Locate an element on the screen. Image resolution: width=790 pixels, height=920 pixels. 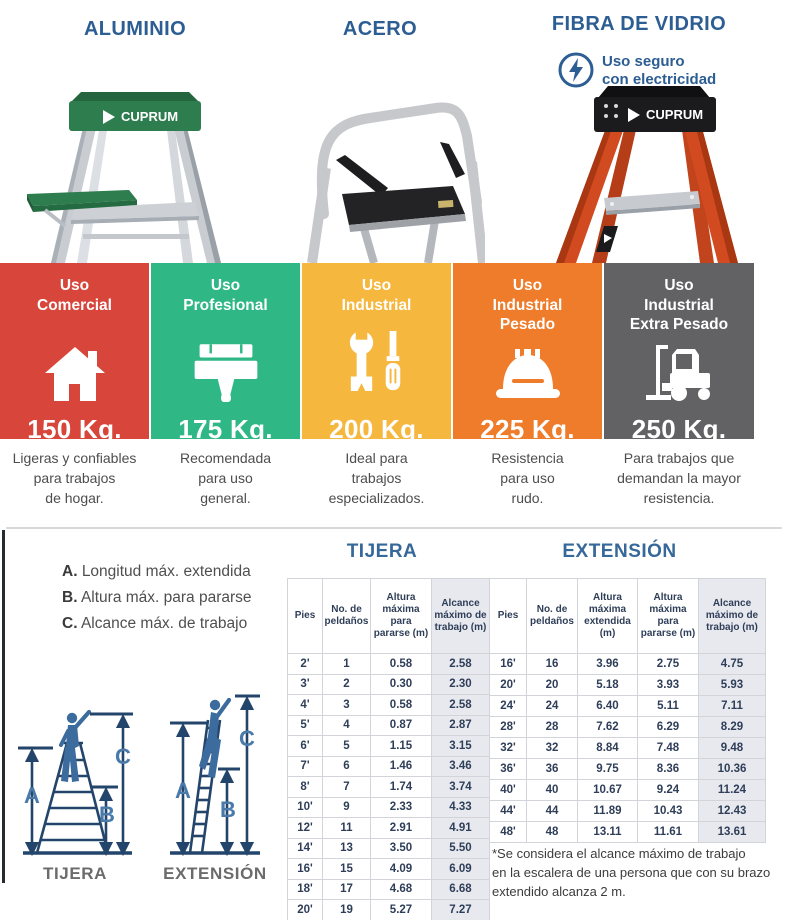
table-cell: 10.43 is located at coordinates (668, 811).